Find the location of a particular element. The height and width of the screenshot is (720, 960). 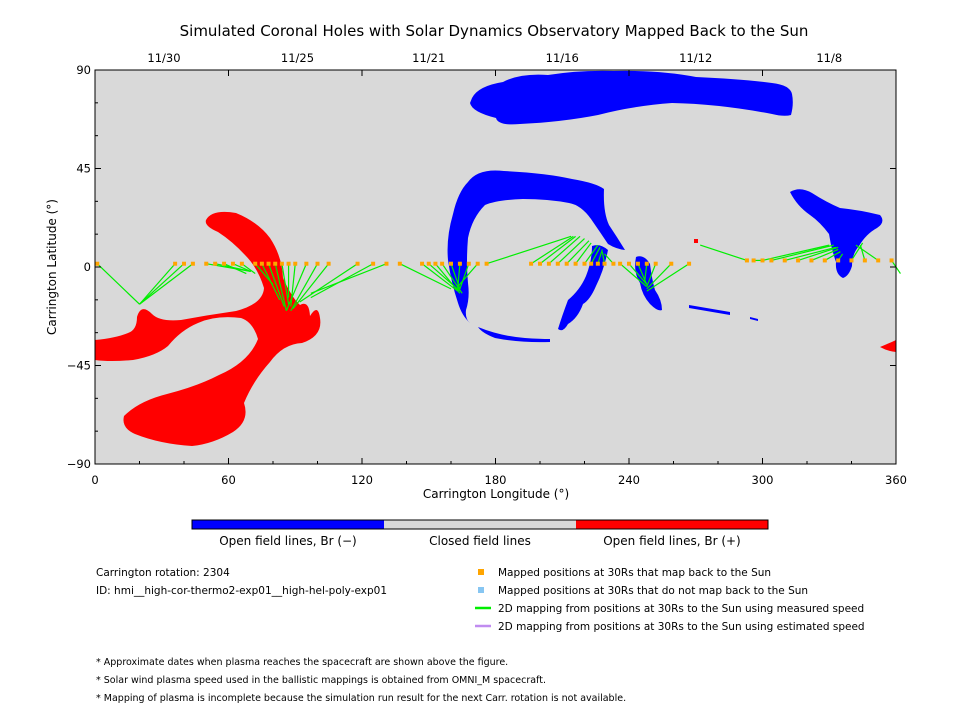

x-tick-label: 360 is located at coordinates (896, 480).